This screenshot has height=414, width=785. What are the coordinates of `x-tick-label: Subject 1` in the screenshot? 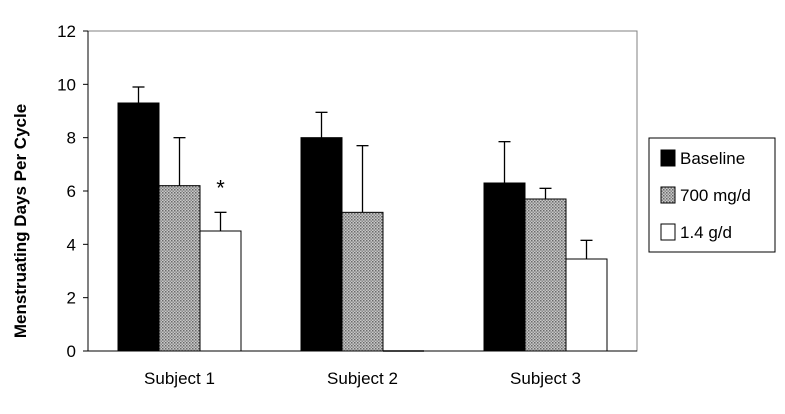 It's located at (179, 378).